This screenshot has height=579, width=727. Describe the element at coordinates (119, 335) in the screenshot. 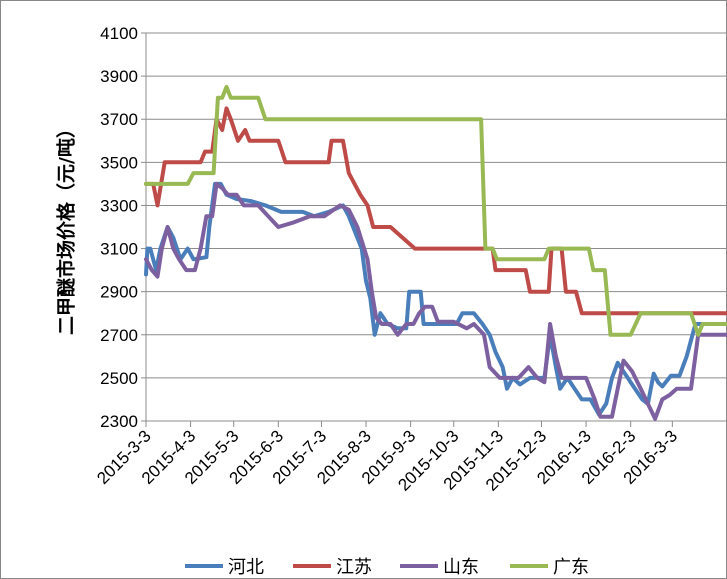

I see `y-tick-label: 2700` at that location.